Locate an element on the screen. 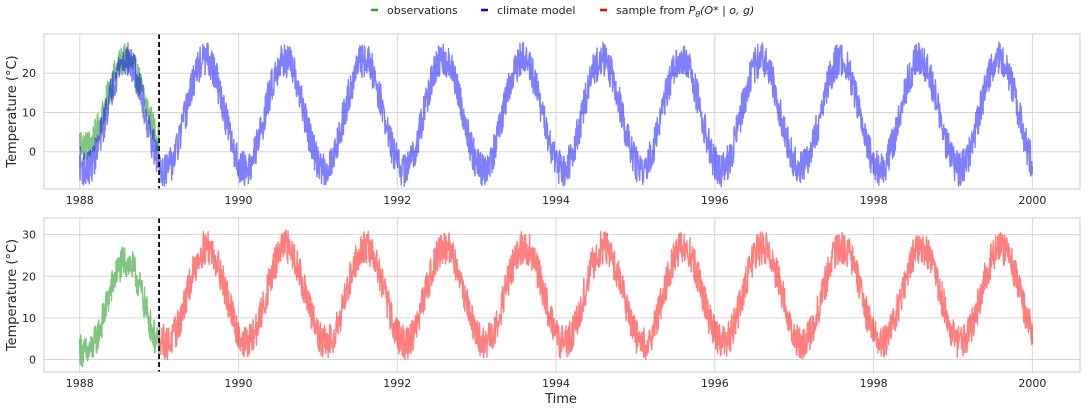 This screenshot has width=1088, height=408. y-tick-label: 30 is located at coordinates (29, 235).